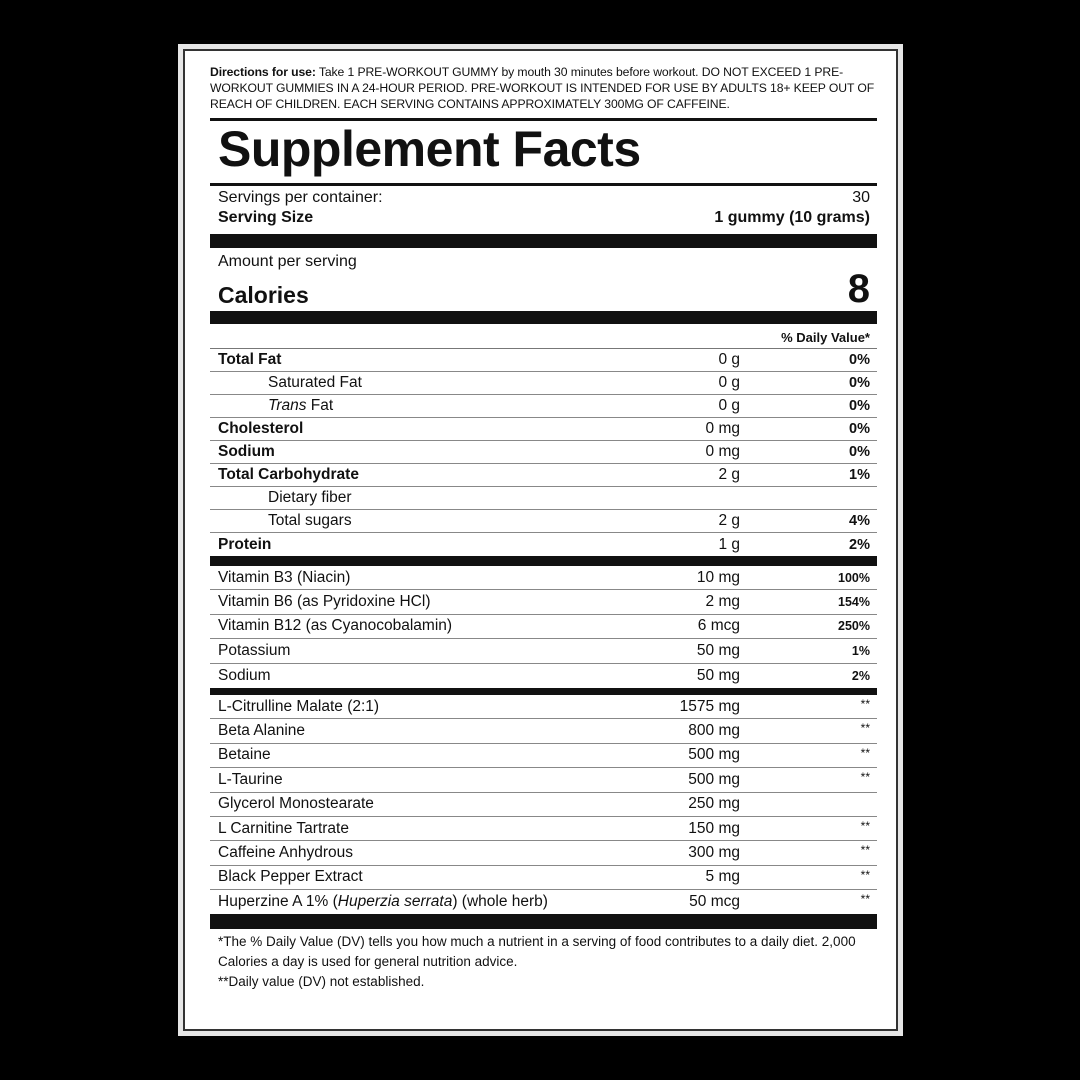  I want to click on nutrient-name: Saturated Fat, so click(315, 382).